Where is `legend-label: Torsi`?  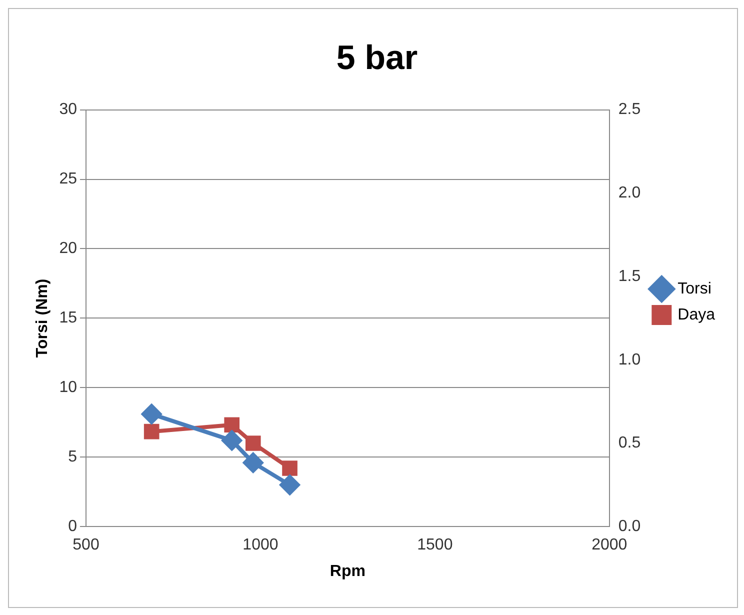 legend-label: Torsi is located at coordinates (695, 289).